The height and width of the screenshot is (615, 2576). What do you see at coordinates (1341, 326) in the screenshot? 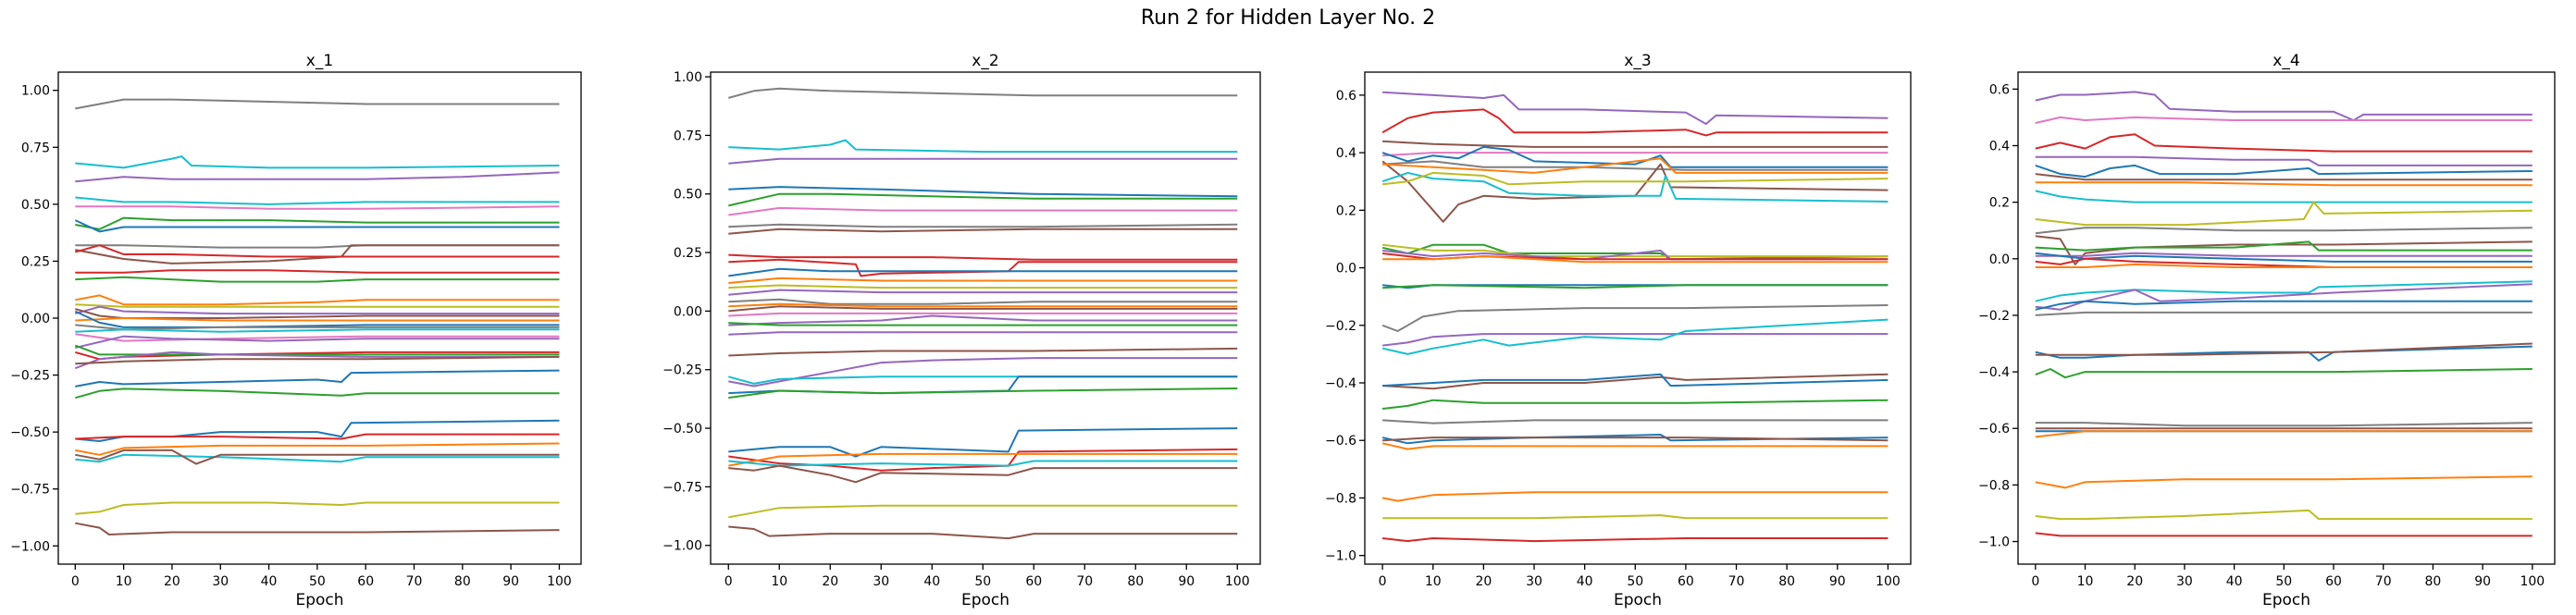
I see `y-tick-label: −0.2` at bounding box center [1341, 326].